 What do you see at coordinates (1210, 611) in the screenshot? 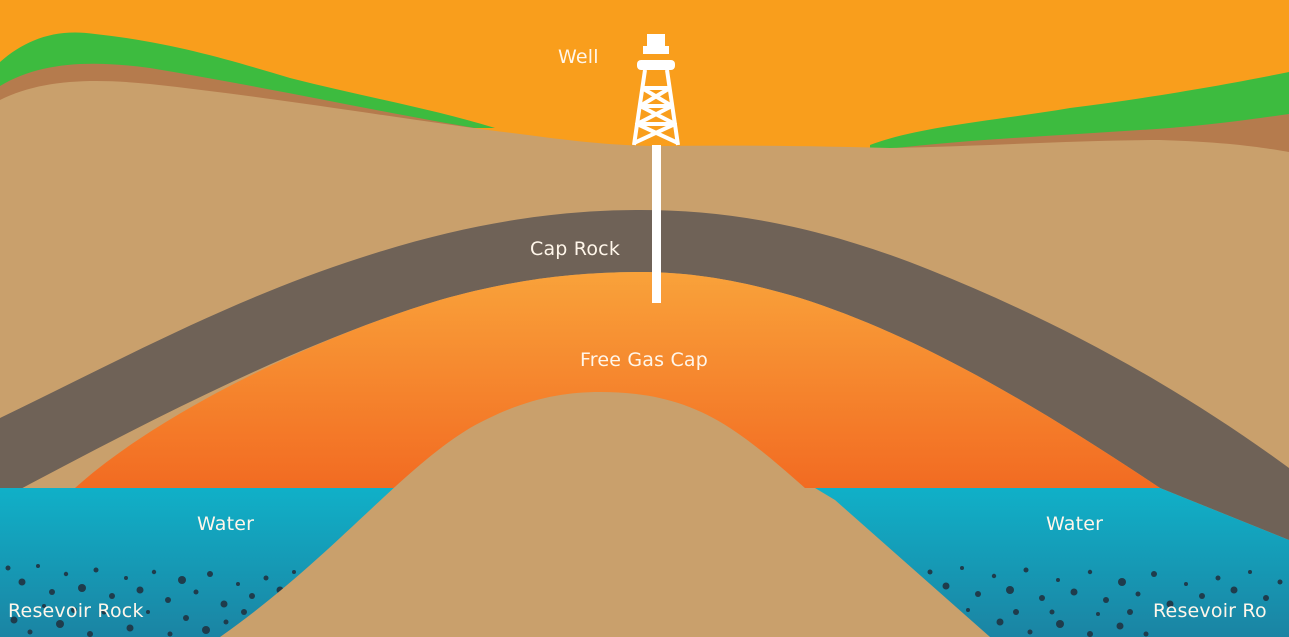
I see `reservoir-rock-right-label: Resevoir Ro` at bounding box center [1210, 611].